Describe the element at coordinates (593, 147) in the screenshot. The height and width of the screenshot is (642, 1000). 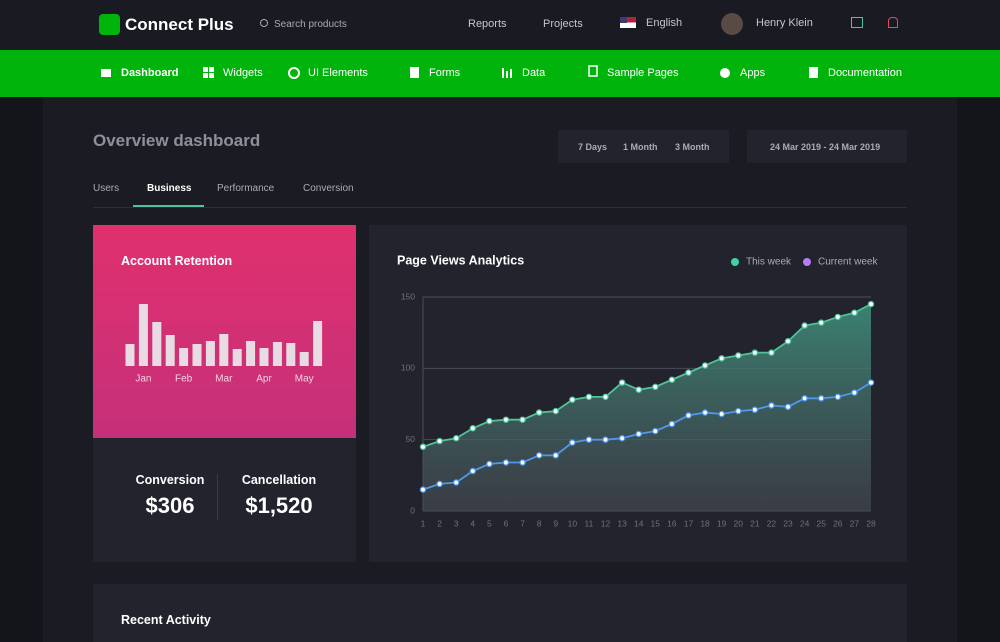
I see `range-button: 7 Days` at that location.